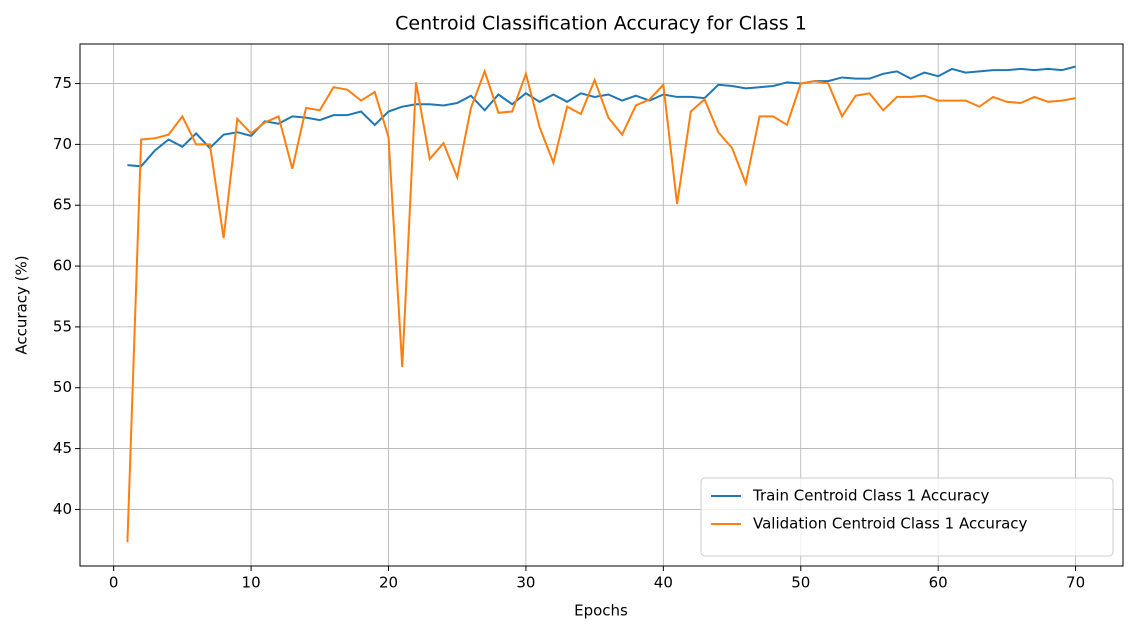  What do you see at coordinates (1075, 583) in the screenshot?
I see `x-tick-label: 70` at bounding box center [1075, 583].